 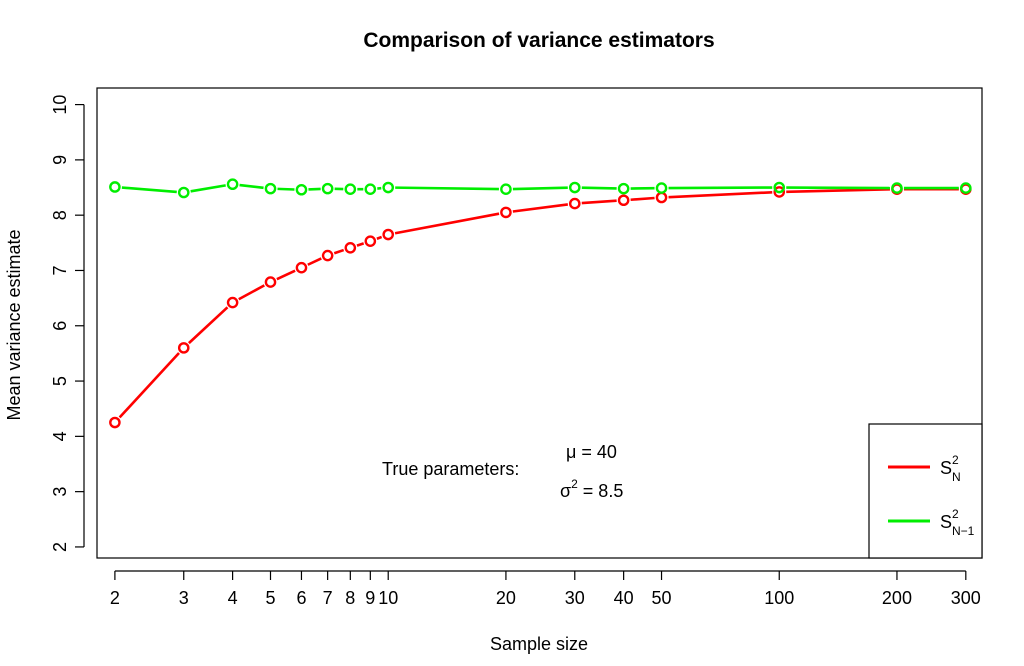 What do you see at coordinates (955, 460) in the screenshot?
I see `legend-sn-sup: 2` at bounding box center [955, 460].